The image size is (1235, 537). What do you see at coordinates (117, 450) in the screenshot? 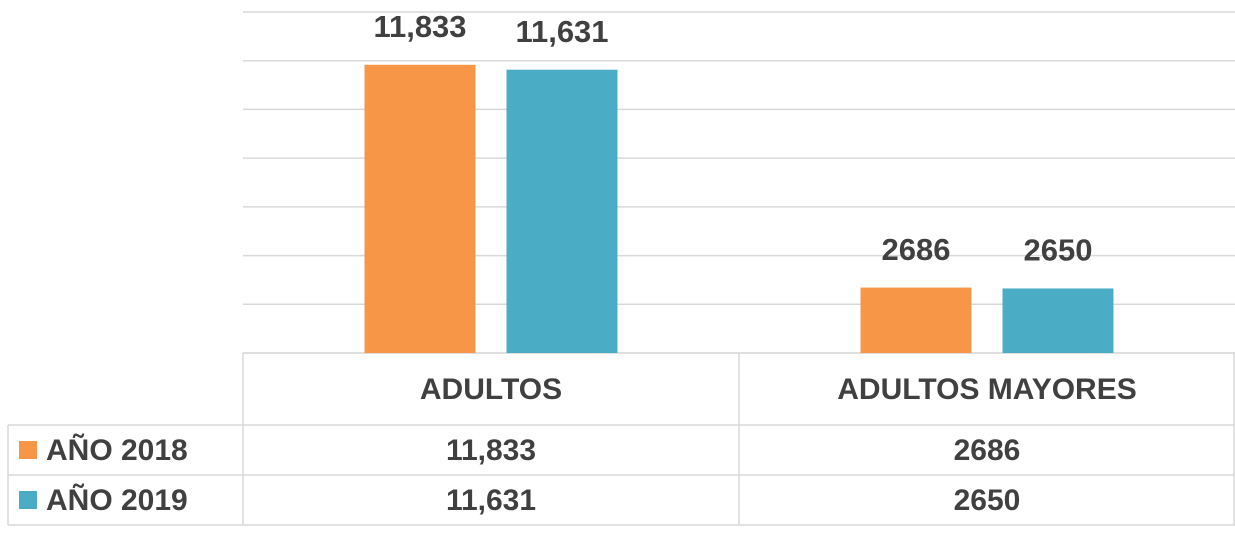
I see `legend-label: AÑO 2018` at bounding box center [117, 450].